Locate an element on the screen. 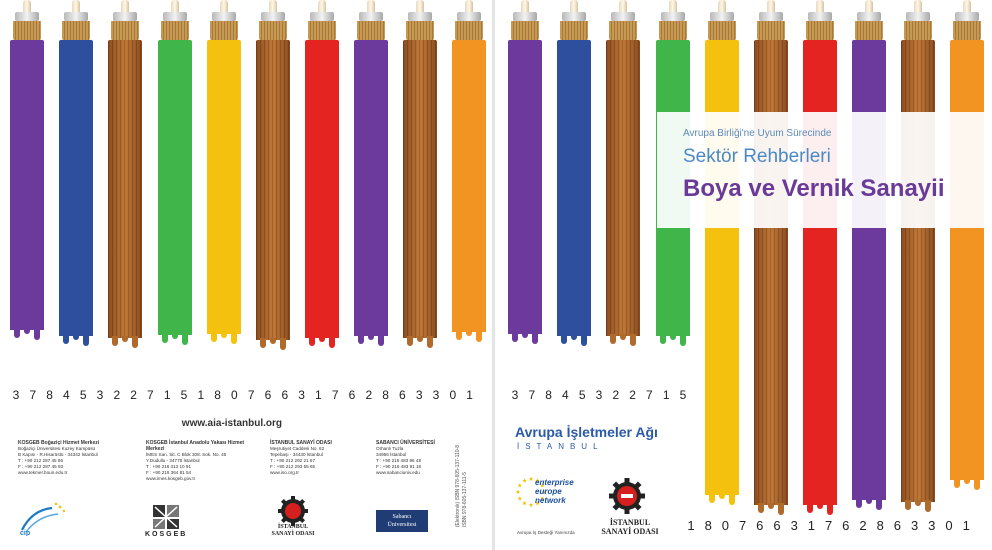 Image resolution: width=992 pixels, height=550 pixels. centre-line: F : +90 212 287 45 93 is located at coordinates (41, 466).